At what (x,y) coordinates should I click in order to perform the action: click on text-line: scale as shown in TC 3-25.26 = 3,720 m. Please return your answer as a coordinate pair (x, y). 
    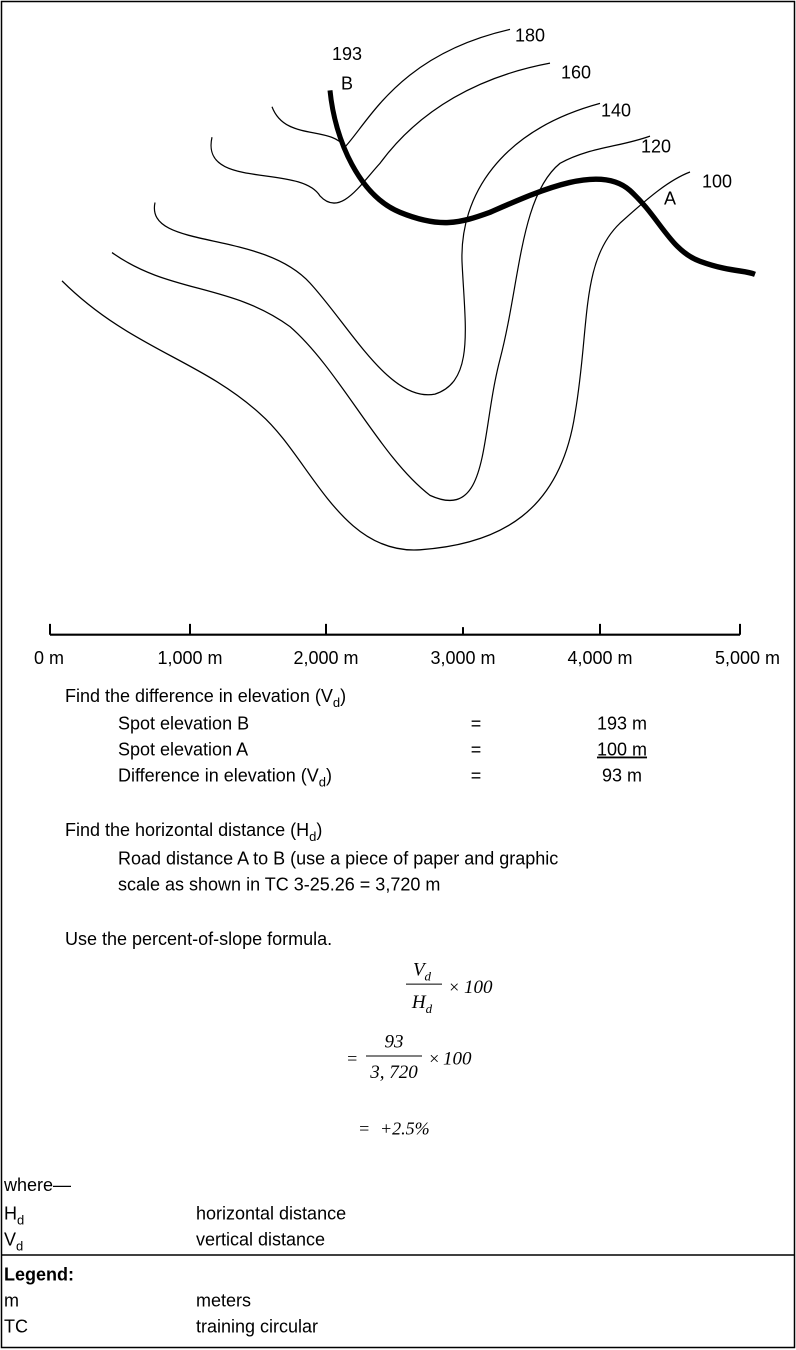
    Looking at the image, I should click on (279, 885).